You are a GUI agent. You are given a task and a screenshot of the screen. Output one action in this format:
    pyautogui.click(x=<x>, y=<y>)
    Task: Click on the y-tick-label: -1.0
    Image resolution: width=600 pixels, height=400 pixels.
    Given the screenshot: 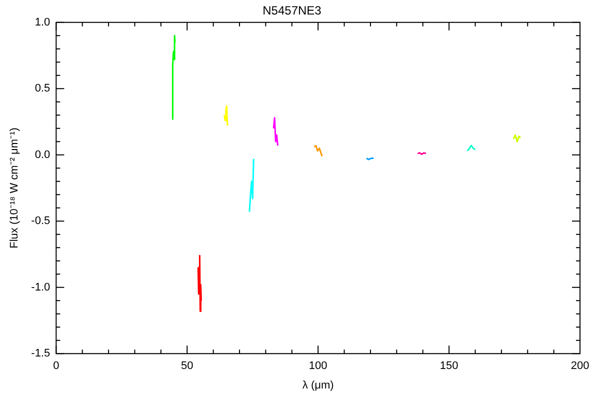 What is the action you would take?
    pyautogui.click(x=40, y=287)
    